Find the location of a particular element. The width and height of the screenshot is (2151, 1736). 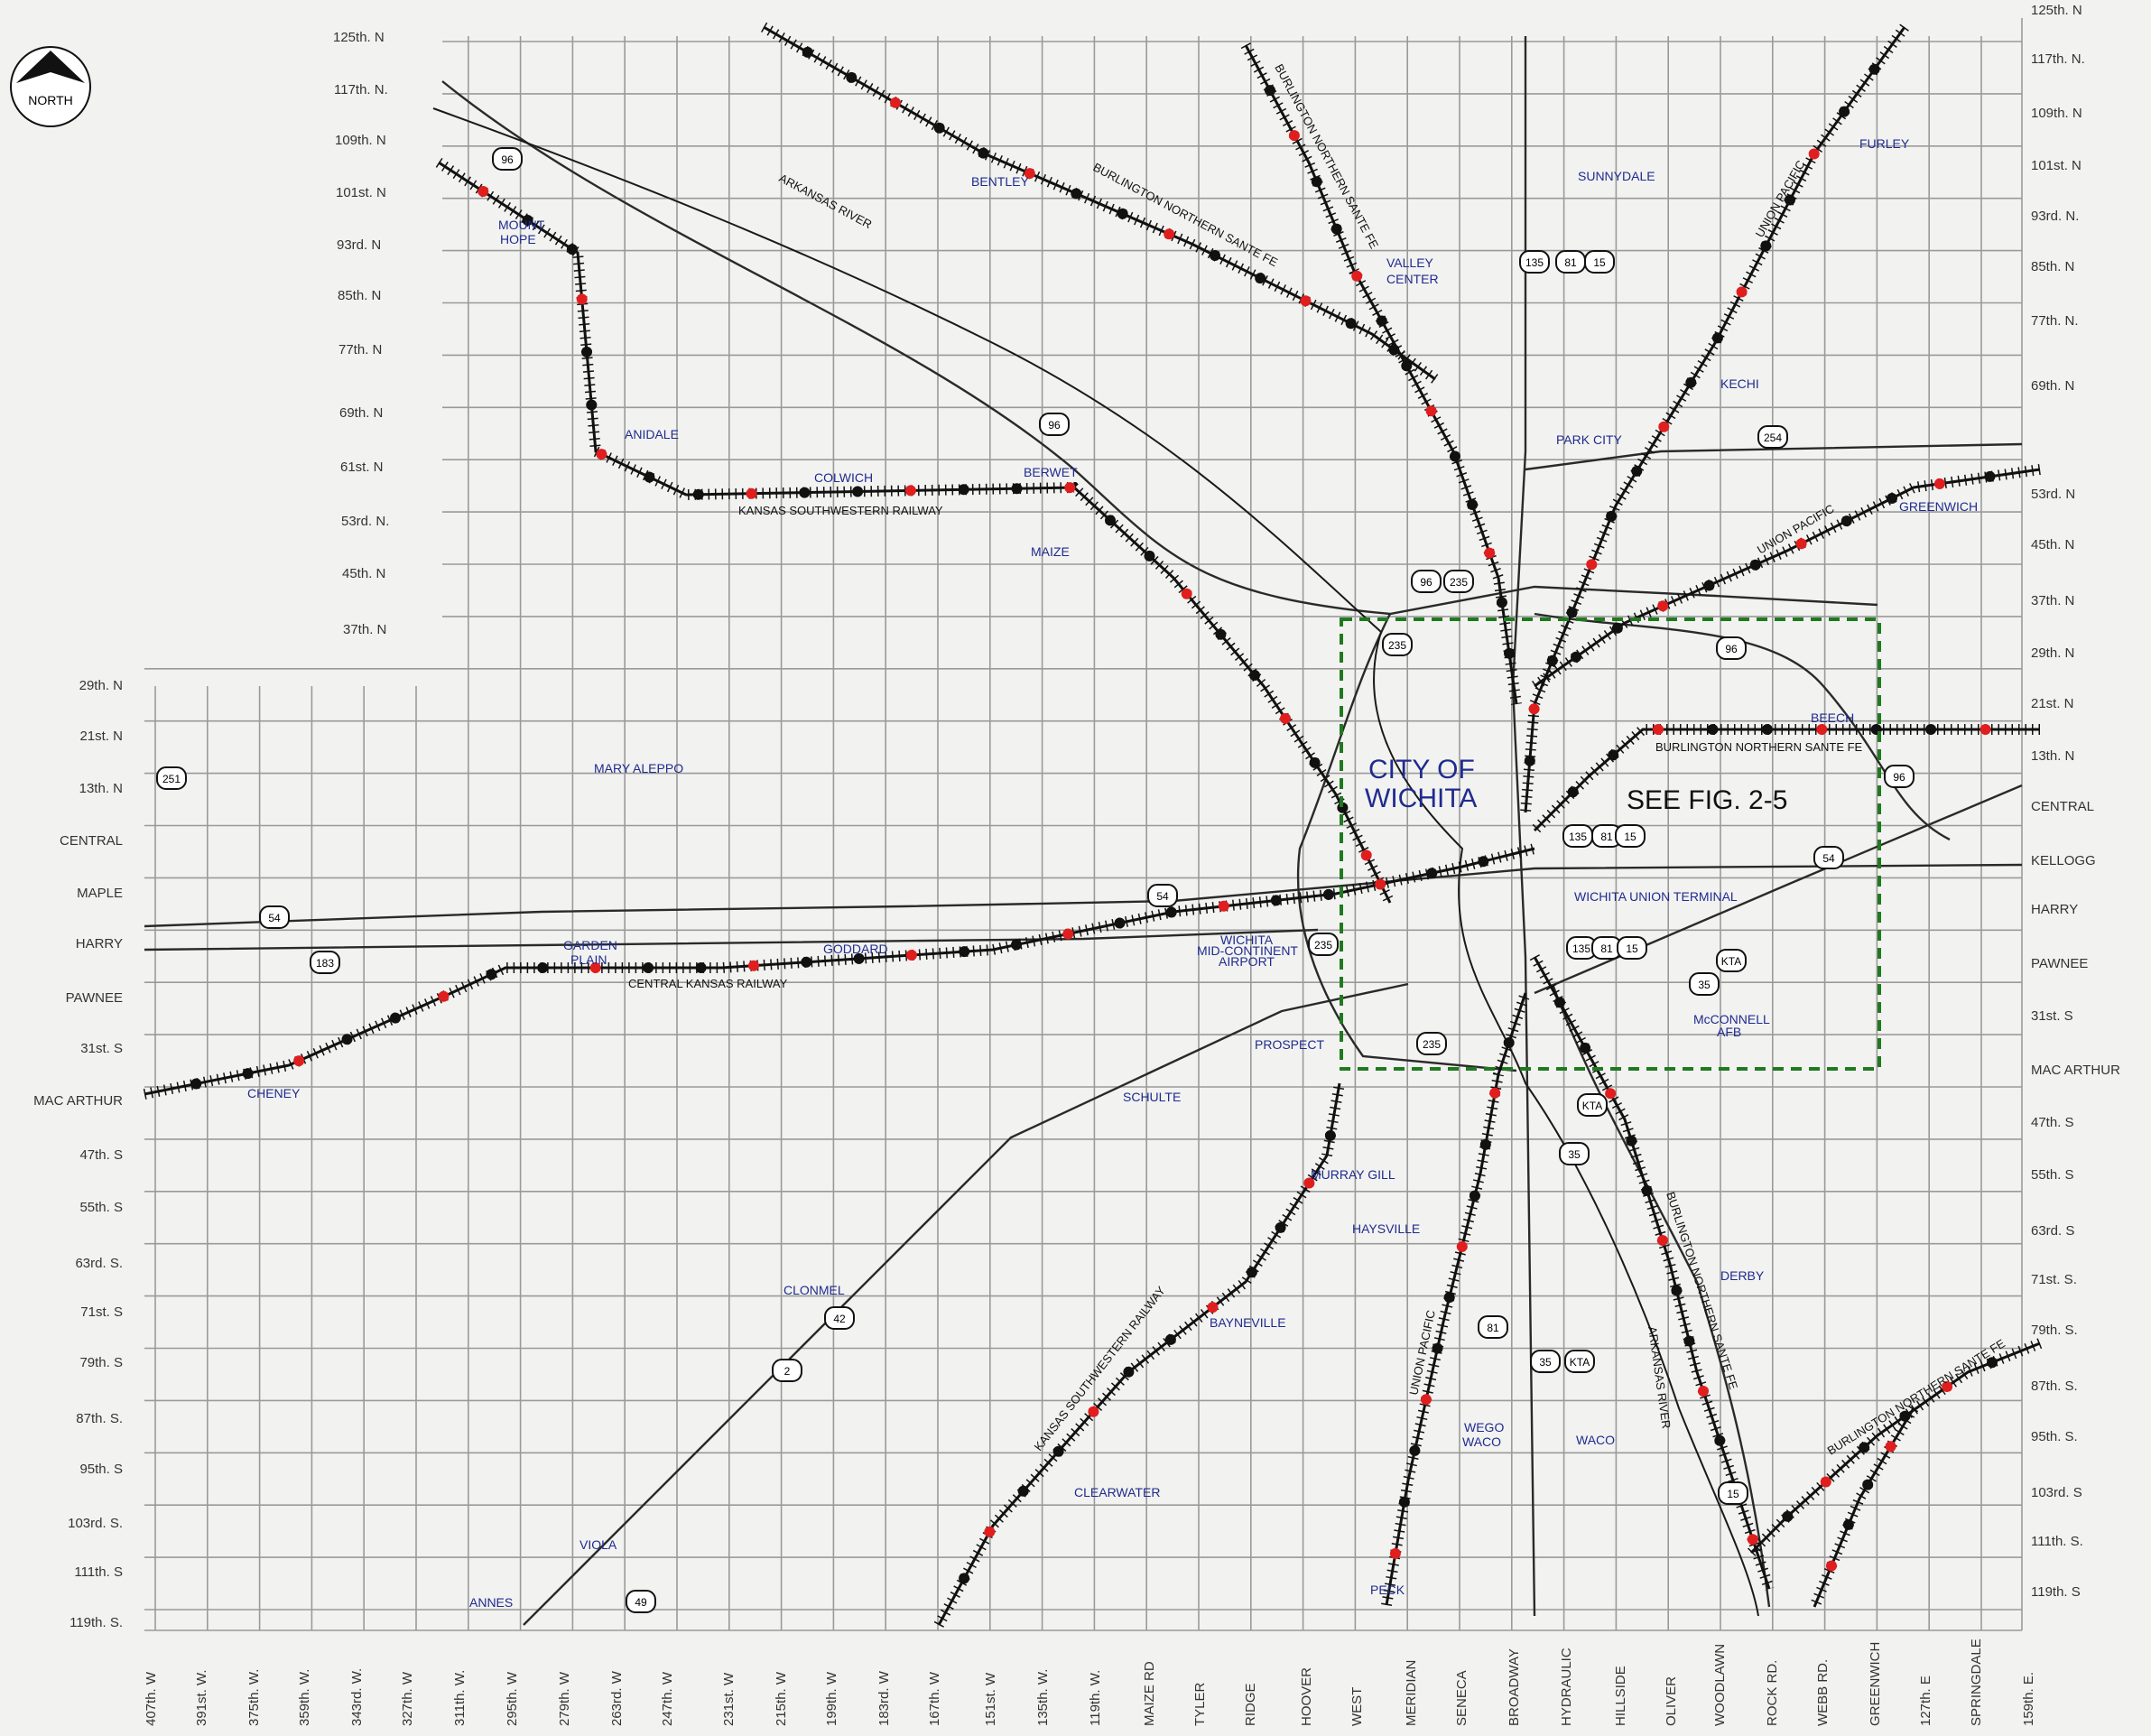

town-label: PARK CITY is located at coordinates (1589, 440).